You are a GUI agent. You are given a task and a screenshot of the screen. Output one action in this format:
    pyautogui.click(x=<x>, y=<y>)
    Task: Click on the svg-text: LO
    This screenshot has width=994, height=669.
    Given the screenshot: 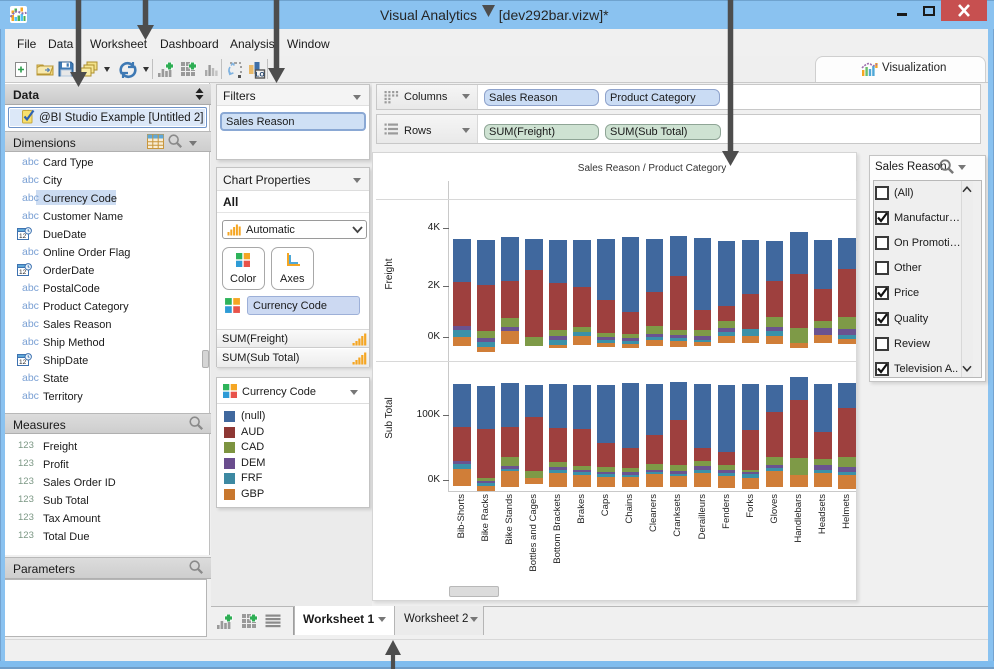 What is the action you would take?
    pyautogui.click(x=259, y=74)
    